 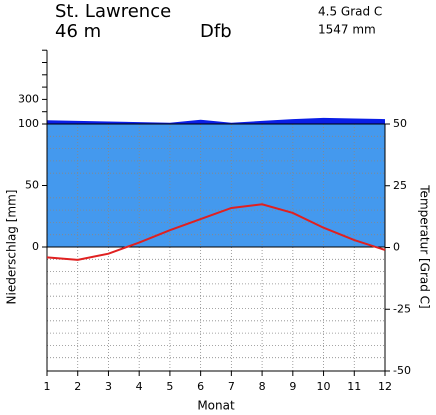 What do you see at coordinates (216, 120) in the screenshot?
I see `precip-excess` at bounding box center [216, 120].